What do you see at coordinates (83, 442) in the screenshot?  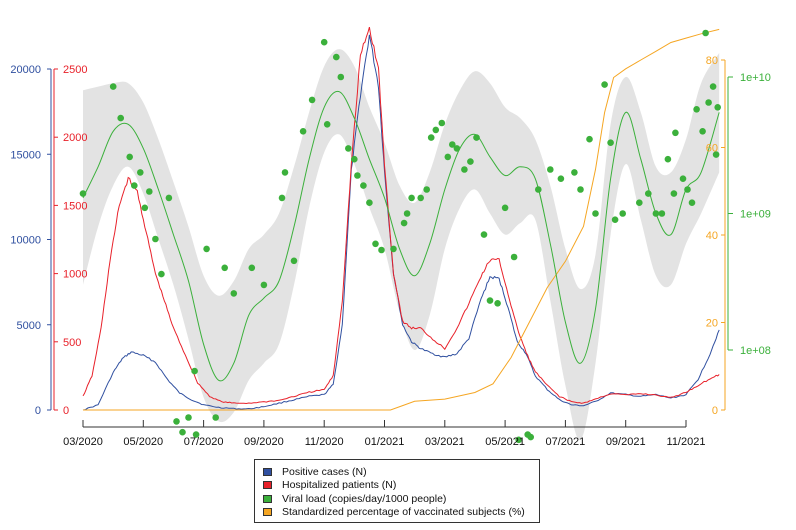 I see `x-tick-label: 03/2020` at bounding box center [83, 442].